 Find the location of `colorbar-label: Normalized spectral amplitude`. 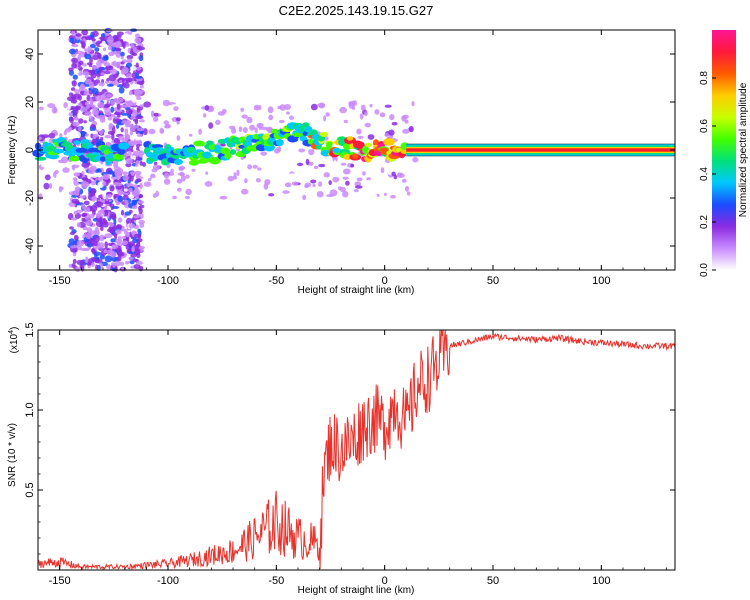

colorbar-label: Normalized spectral amplitude is located at coordinates (743, 149).